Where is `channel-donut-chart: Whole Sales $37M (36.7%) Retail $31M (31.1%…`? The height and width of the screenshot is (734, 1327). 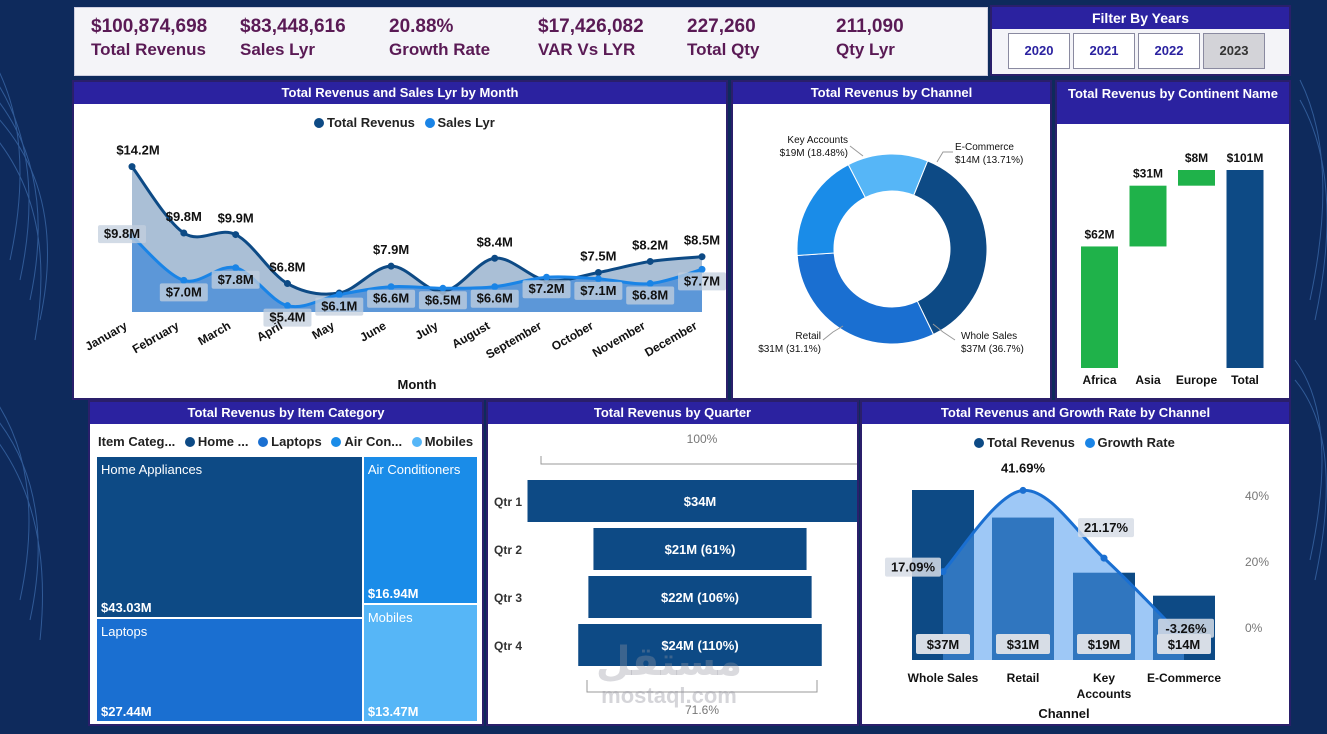
channel-donut-chart: Whole Sales $37M (36.7%) Retail $31M (31.1%… is located at coordinates (891, 240).